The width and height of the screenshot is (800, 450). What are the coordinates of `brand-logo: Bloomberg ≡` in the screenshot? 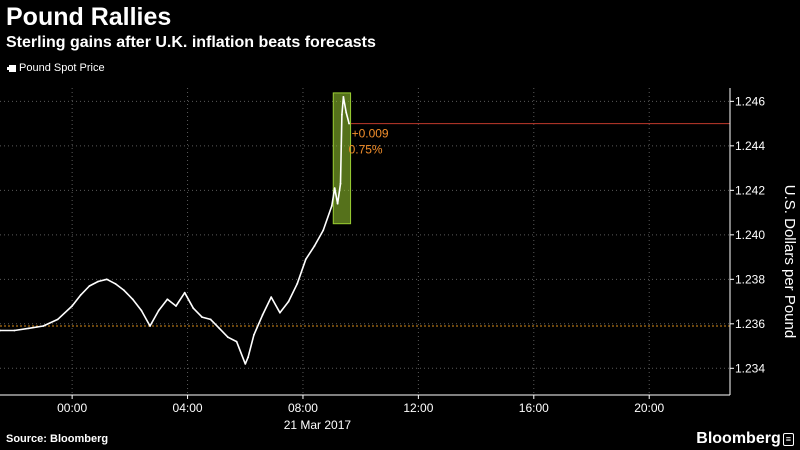 It's located at (745, 439).